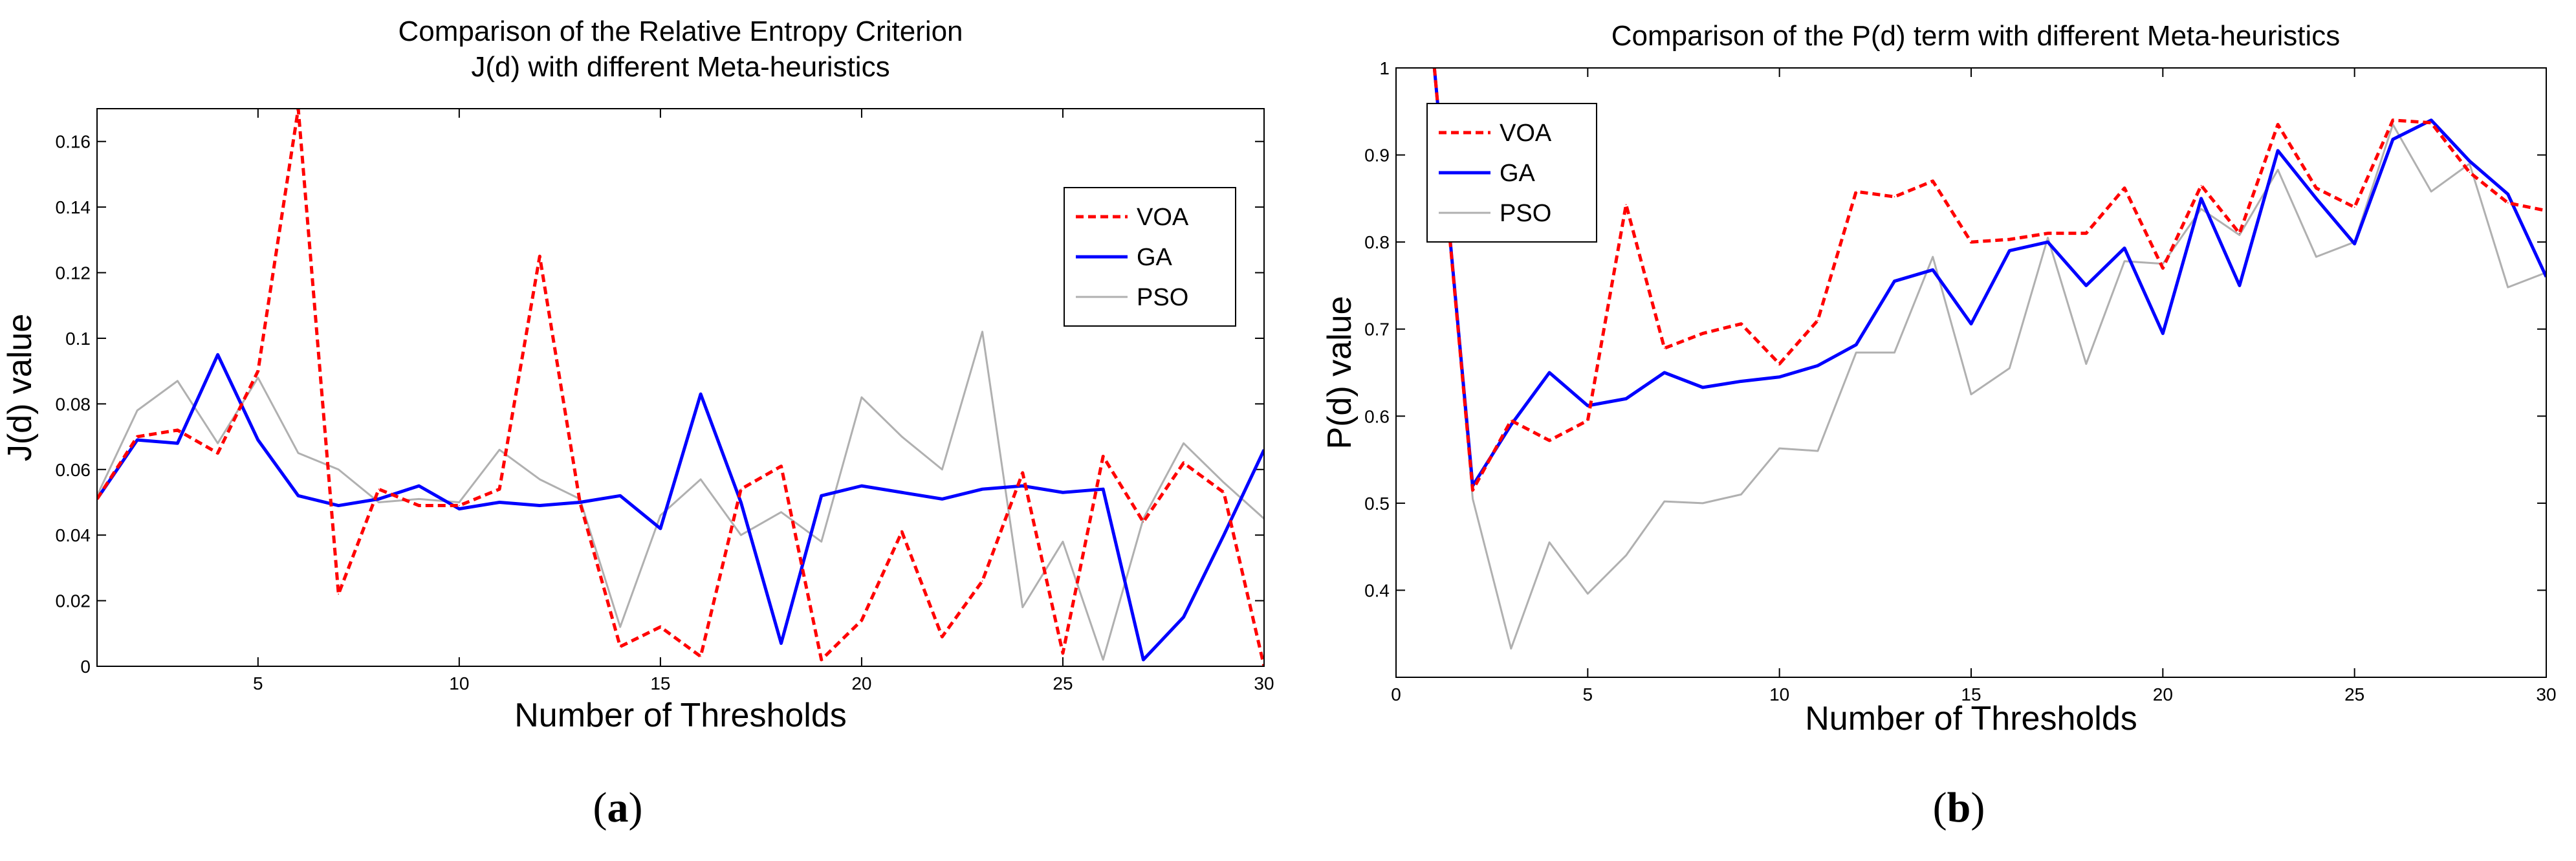 The width and height of the screenshot is (2576, 861). I want to click on y-tick-label: 0.08, so click(73, 404).